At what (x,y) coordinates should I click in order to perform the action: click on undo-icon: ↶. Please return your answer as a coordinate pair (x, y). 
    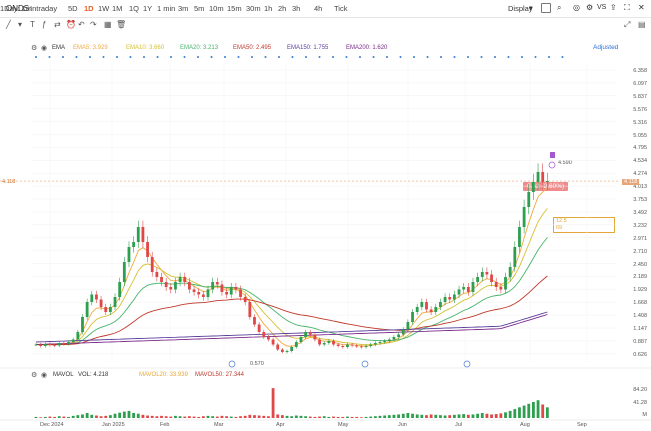
    Looking at the image, I should click on (81, 24).